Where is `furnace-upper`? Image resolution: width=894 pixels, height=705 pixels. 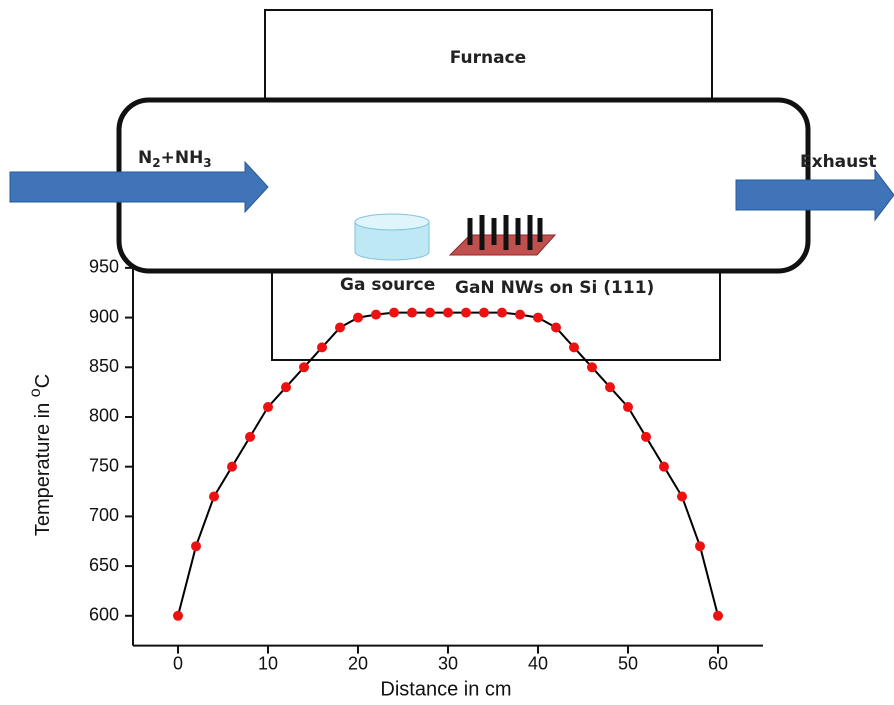 furnace-upper is located at coordinates (488, 60).